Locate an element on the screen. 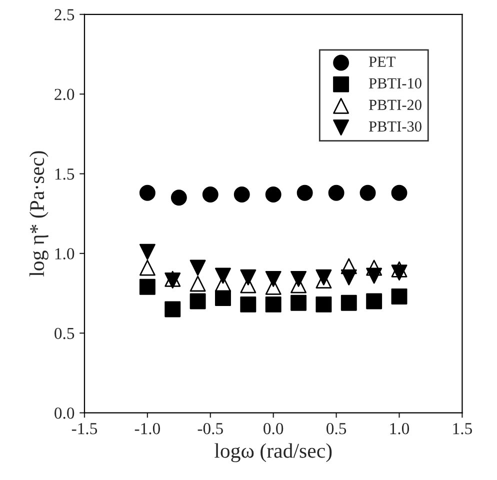 This screenshot has width=497, height=480. y-tick-label: 1.0 is located at coordinates (64, 254).